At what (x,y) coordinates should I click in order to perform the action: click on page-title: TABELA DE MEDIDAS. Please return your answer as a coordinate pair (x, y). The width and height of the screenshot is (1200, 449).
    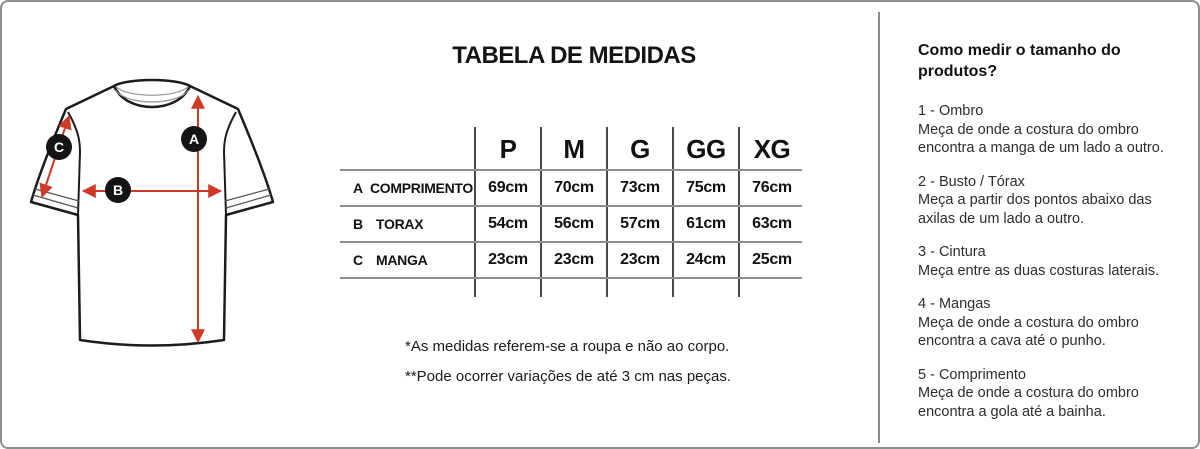
    Looking at the image, I should click on (574, 55).